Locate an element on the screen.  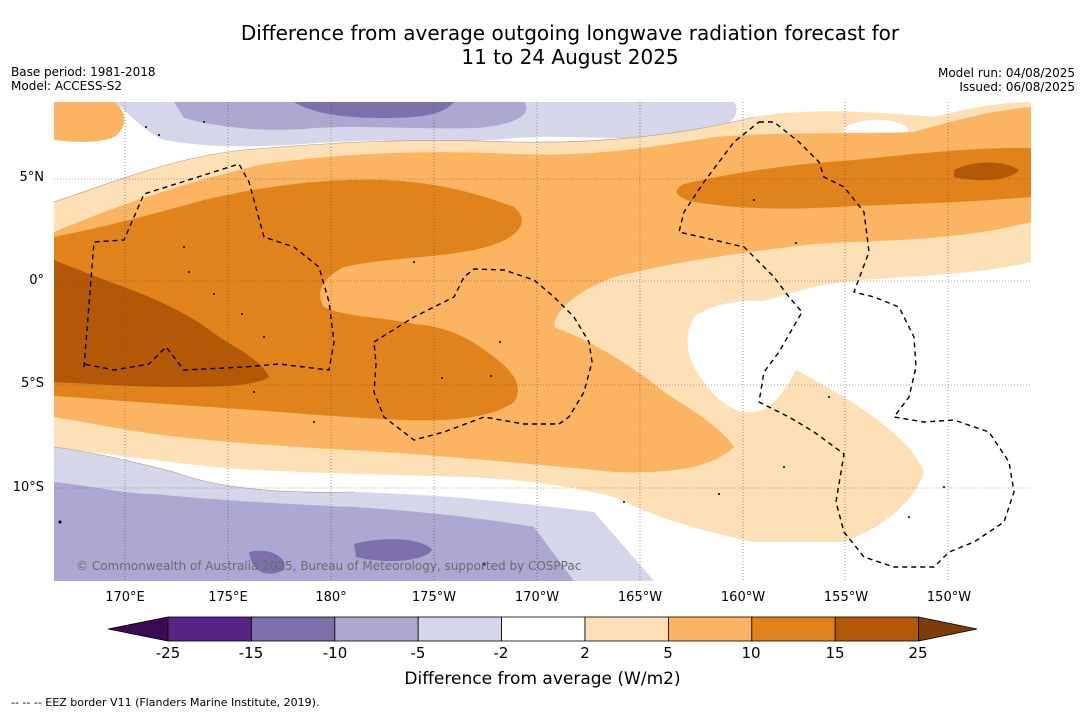
colorbar-tick: 10 is located at coordinates (751, 653).